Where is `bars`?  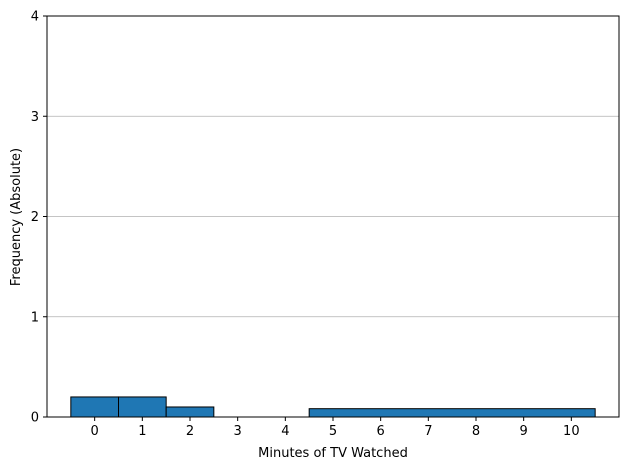
bars is located at coordinates (333, 407).